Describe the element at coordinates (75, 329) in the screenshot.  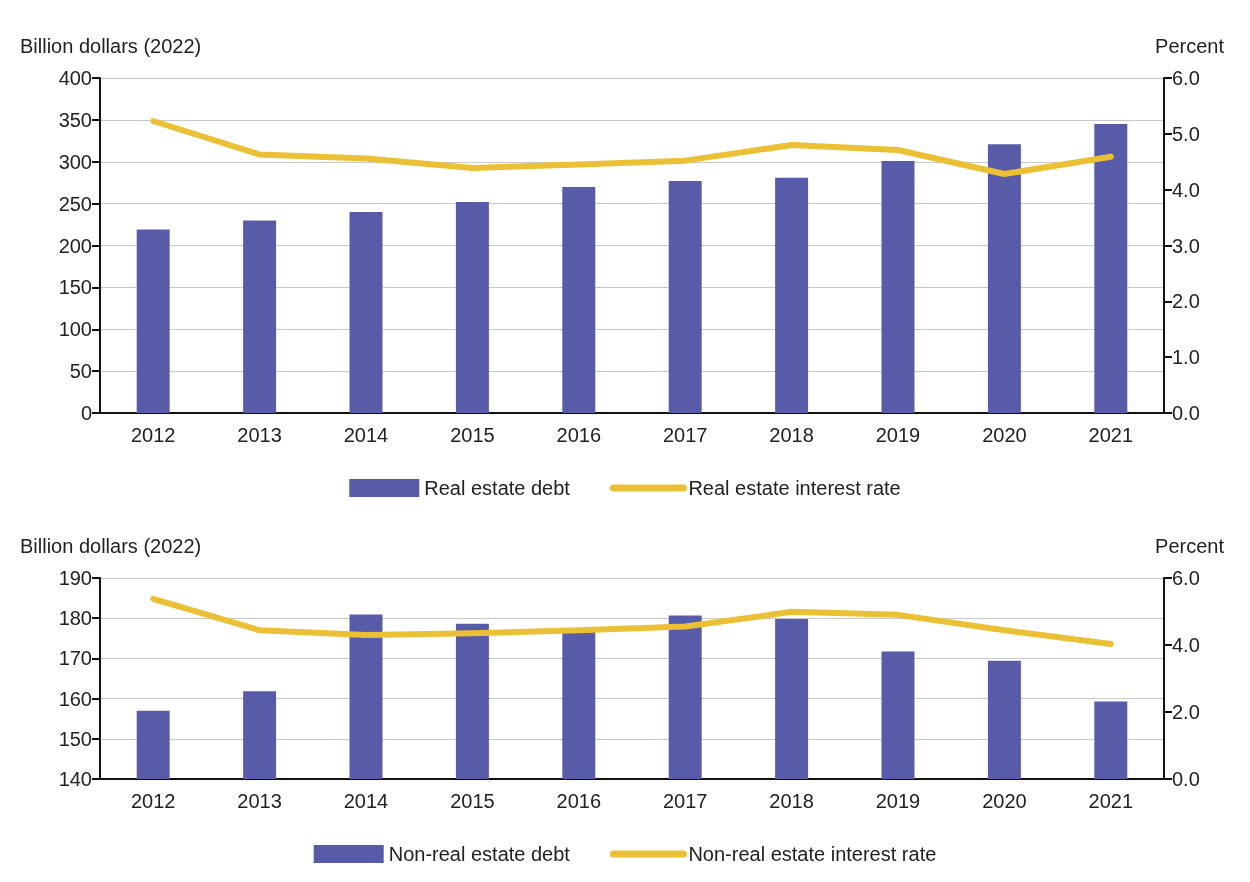
I see `y-tick-label: 100` at that location.